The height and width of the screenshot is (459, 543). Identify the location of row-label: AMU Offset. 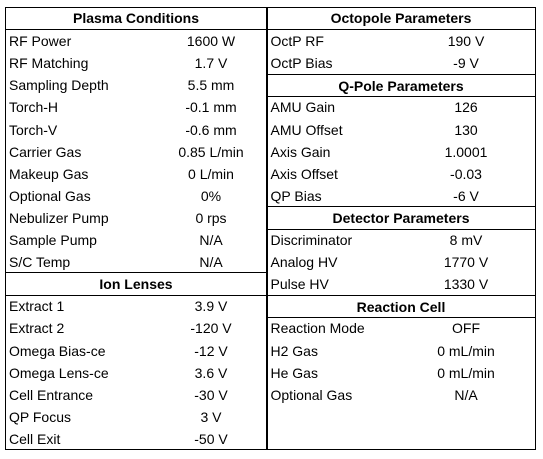
(306, 129).